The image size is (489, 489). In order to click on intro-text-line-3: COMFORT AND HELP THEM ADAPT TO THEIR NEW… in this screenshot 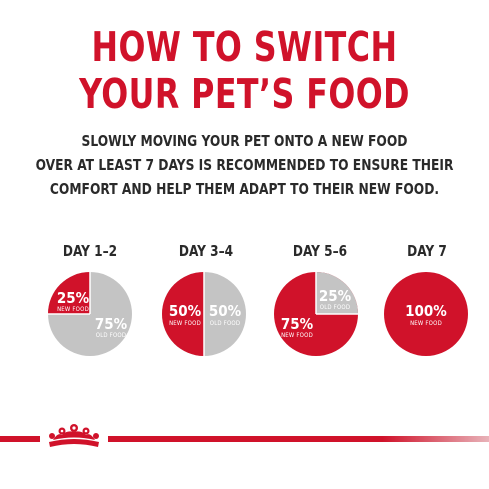, I will do `click(244, 189)`.